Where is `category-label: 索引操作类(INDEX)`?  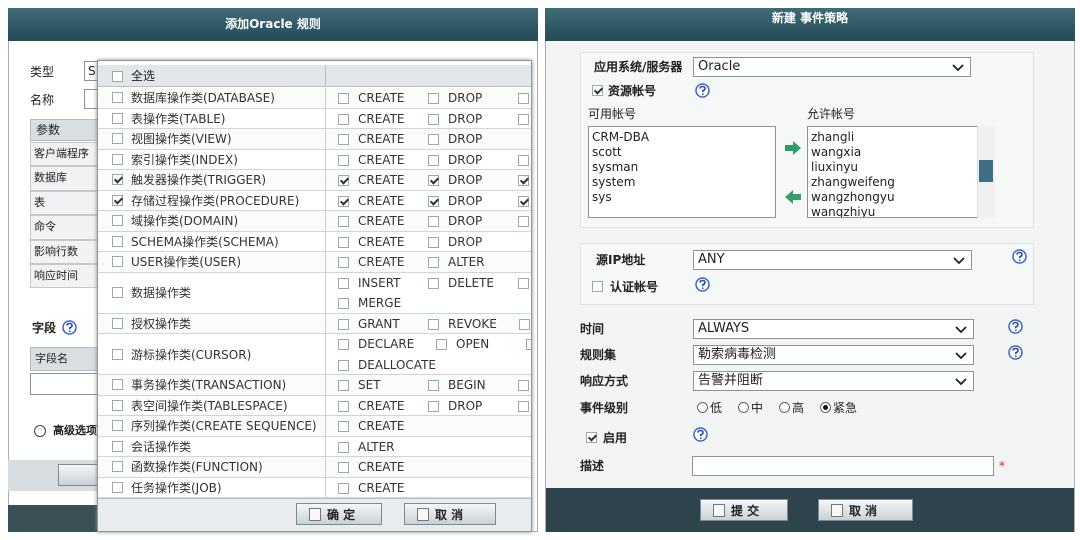
category-label: 索引操作类(INDEX) is located at coordinates (184, 159).